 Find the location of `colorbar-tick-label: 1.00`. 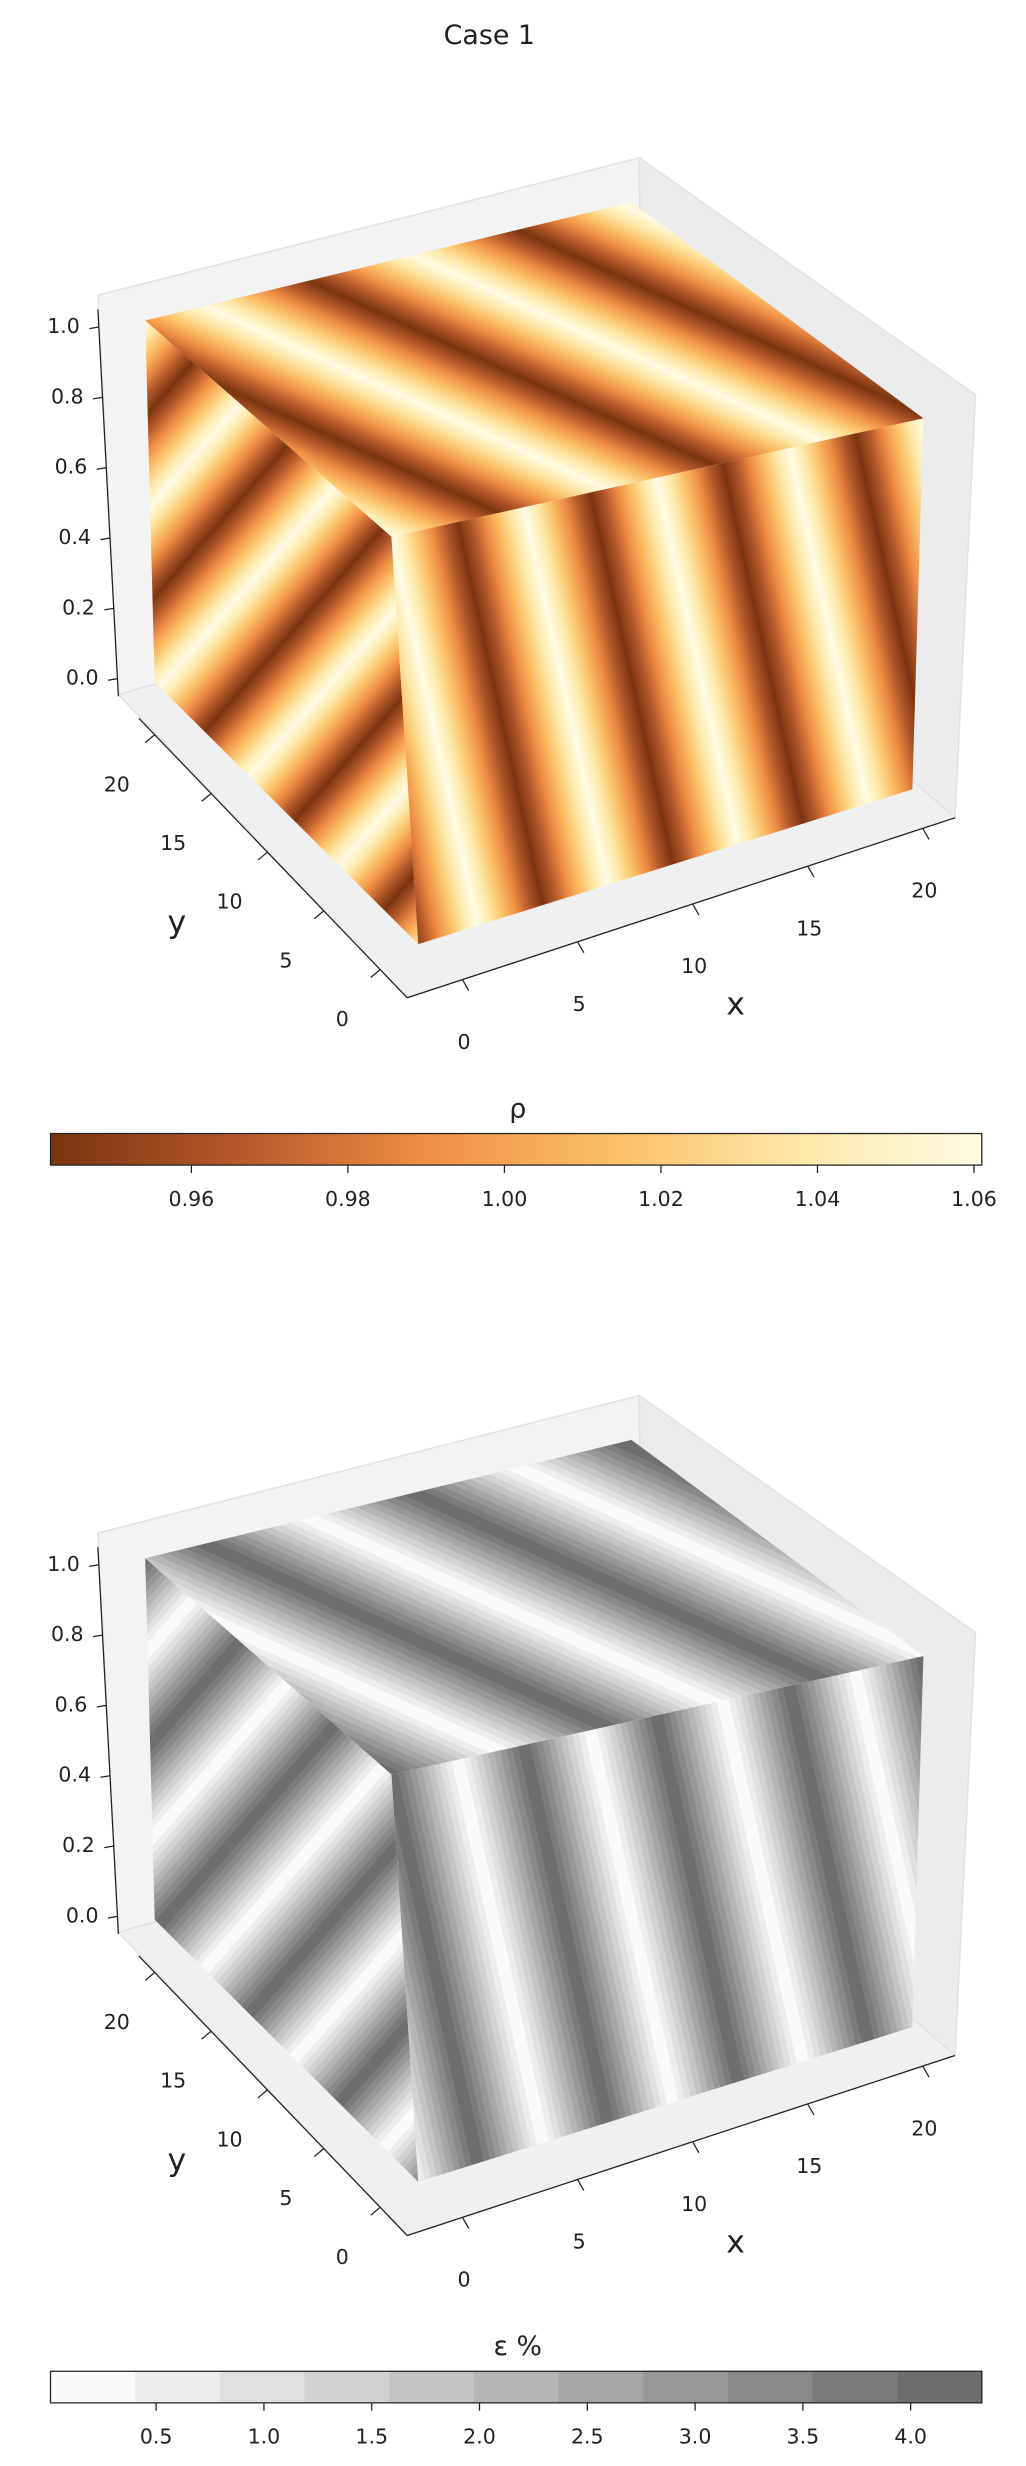

colorbar-tick-label: 1.00 is located at coordinates (505, 1199).